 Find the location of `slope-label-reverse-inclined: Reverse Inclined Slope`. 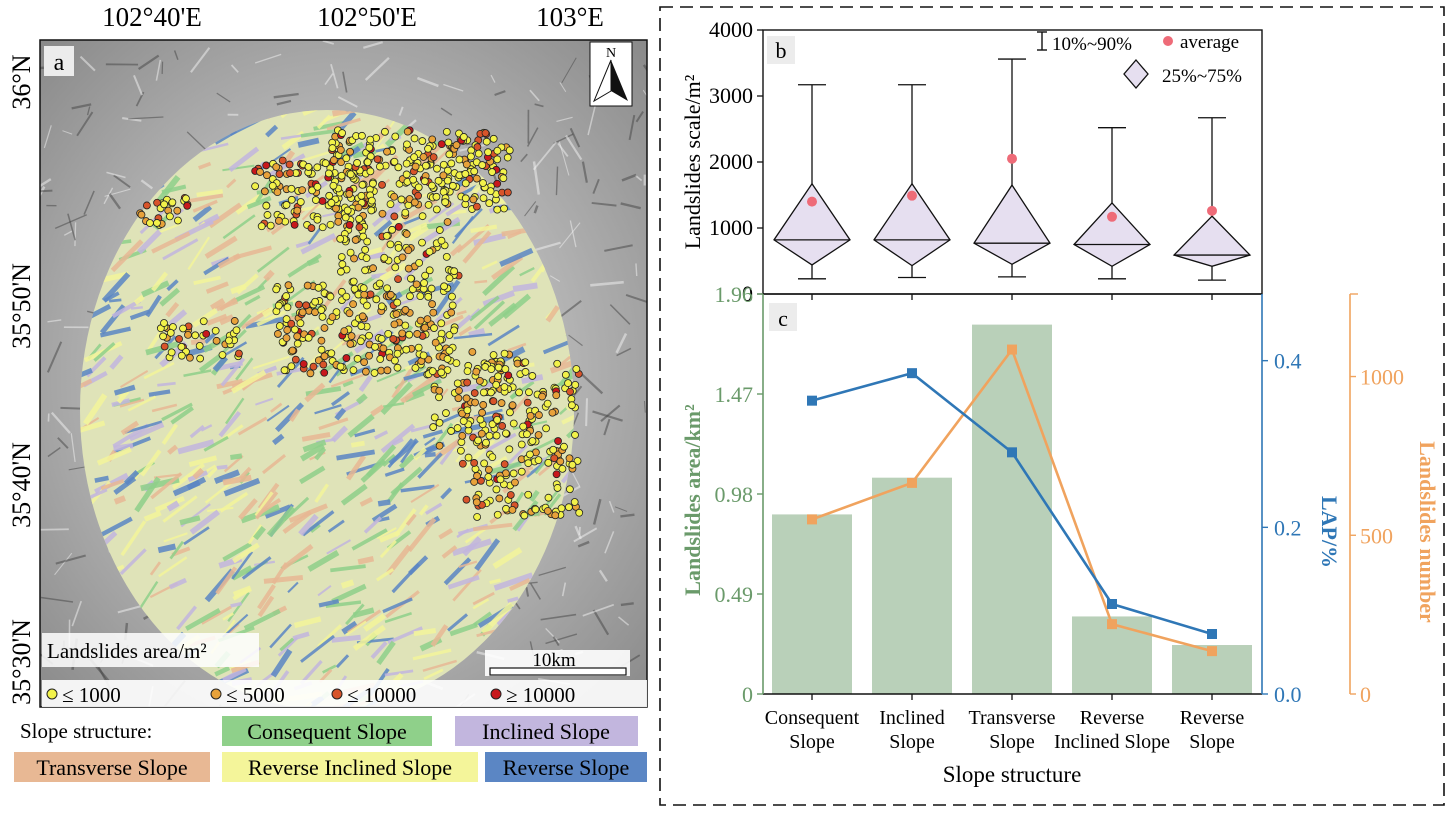

slope-label-reverse-inclined: Reverse Inclined Slope is located at coordinates (350, 767).